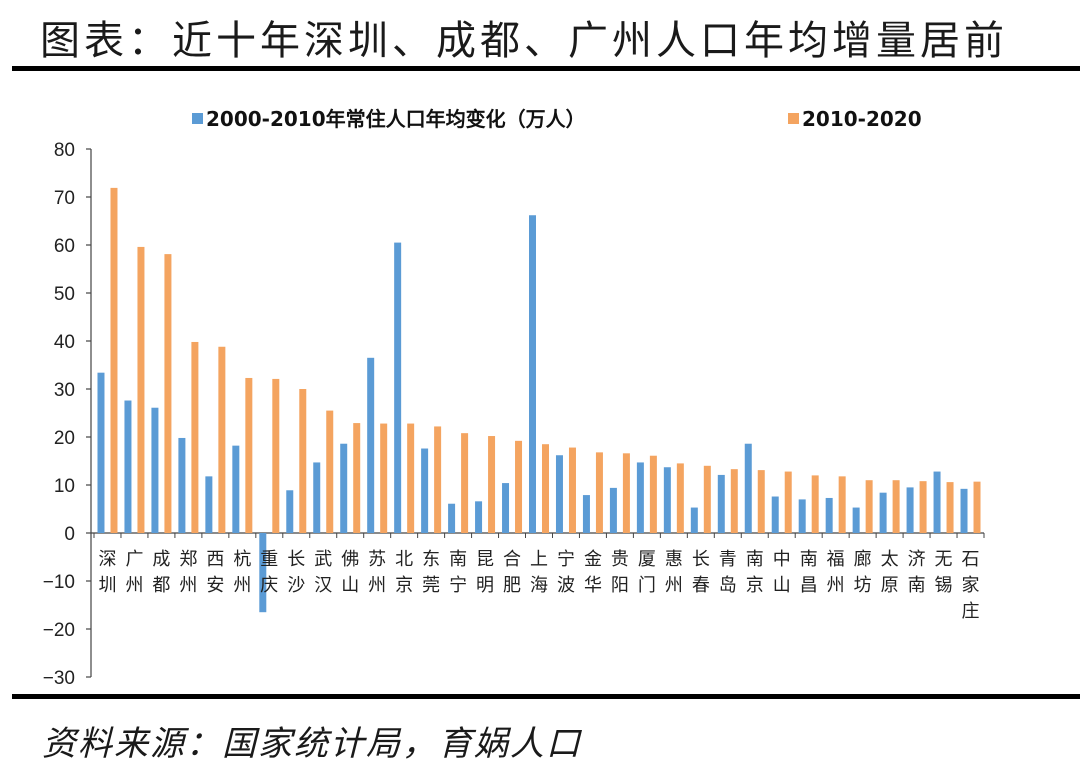  What do you see at coordinates (64, 294) in the screenshot?
I see `y-tick-label: 50` at bounding box center [64, 294].